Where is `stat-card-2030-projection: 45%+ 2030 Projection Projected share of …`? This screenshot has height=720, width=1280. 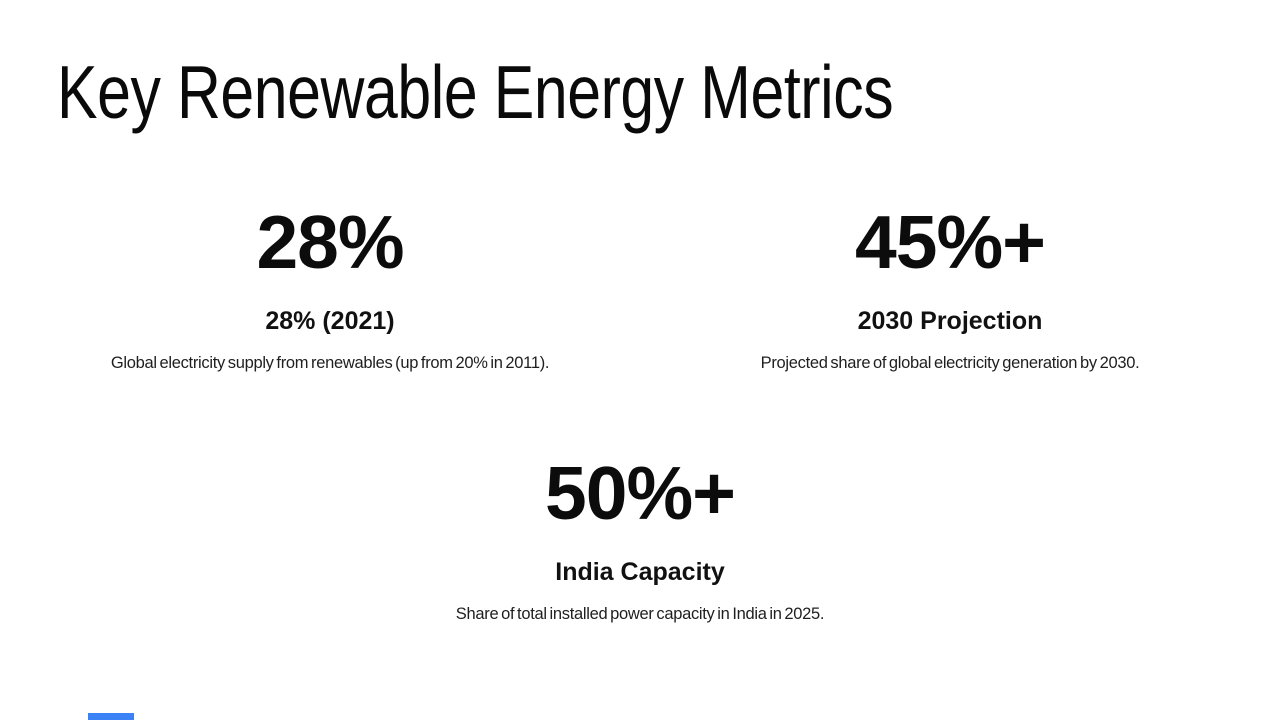 stat-card-2030-projection: 45%+ 2030 Projection Projected share of … is located at coordinates (950, 289).